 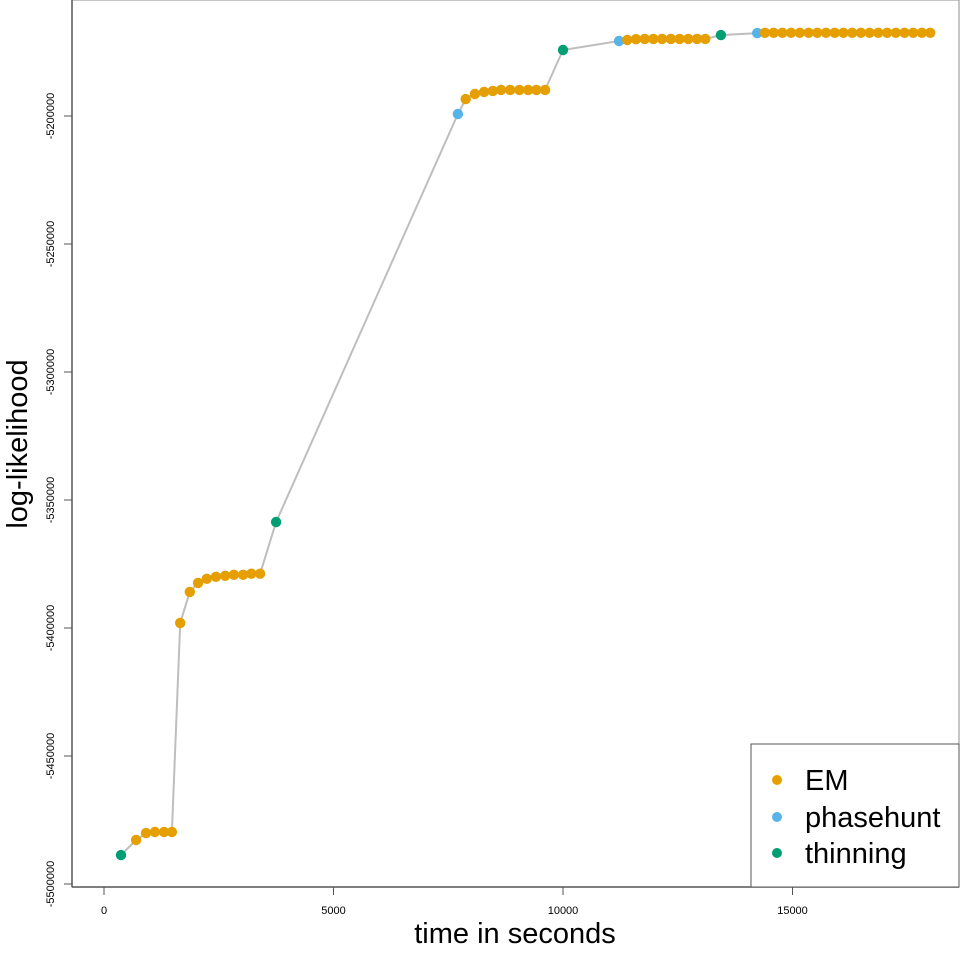 What do you see at coordinates (104, 911) in the screenshot?
I see `x-tick-label: 0` at bounding box center [104, 911].